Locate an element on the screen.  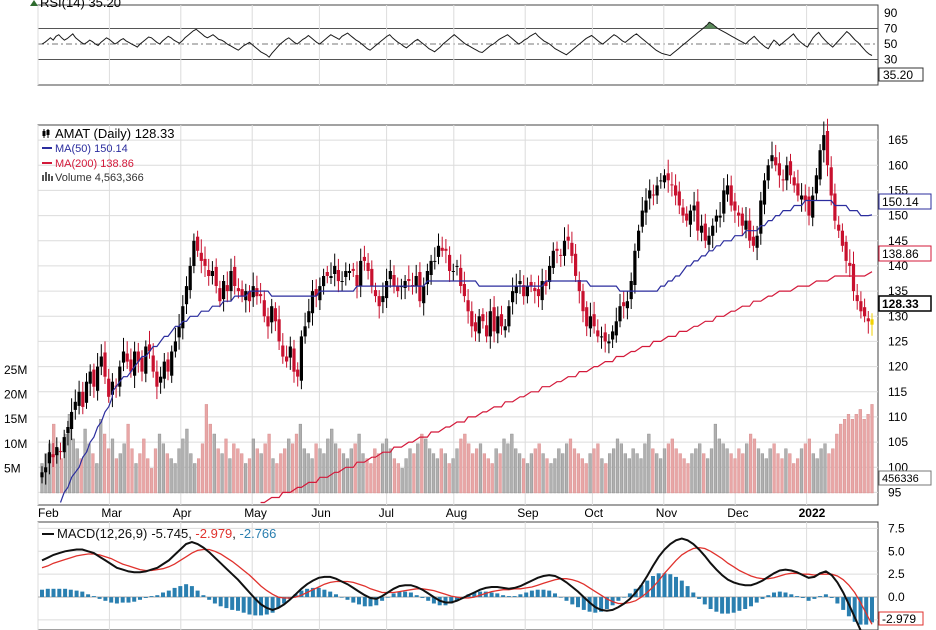
macd-legend-signal: -2.979 is located at coordinates (213, 533).